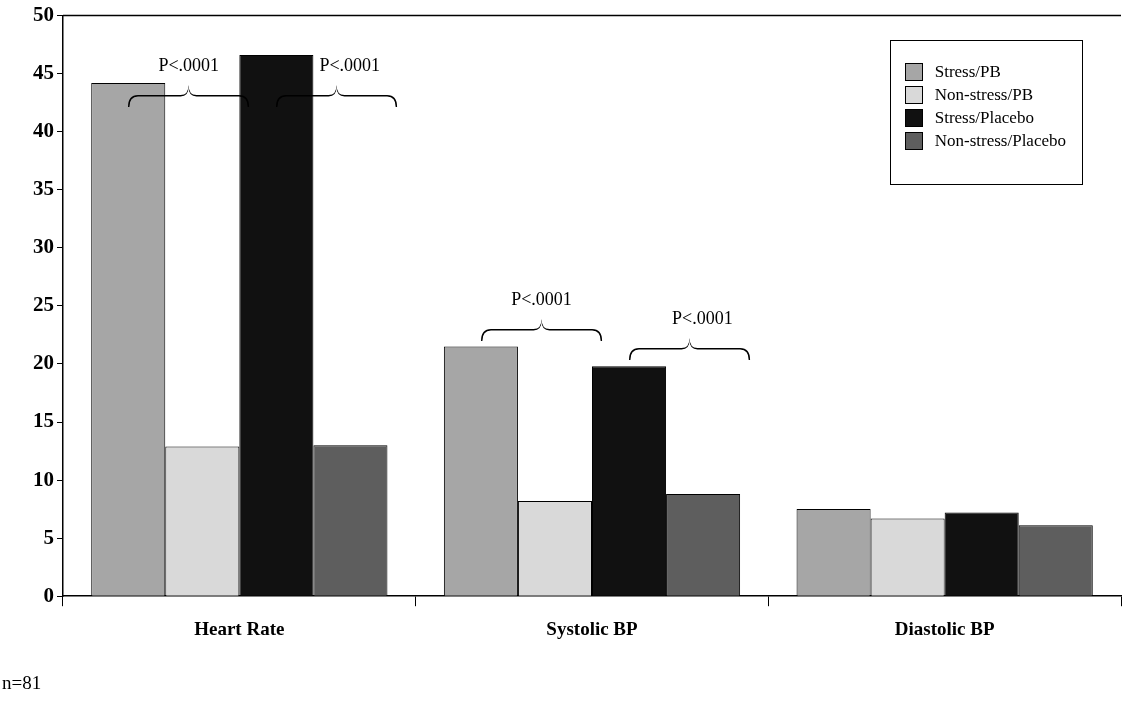 This screenshot has width=1133, height=709. What do you see at coordinates (984, 118) in the screenshot?
I see `legend-label: Stress/Placebo` at bounding box center [984, 118].